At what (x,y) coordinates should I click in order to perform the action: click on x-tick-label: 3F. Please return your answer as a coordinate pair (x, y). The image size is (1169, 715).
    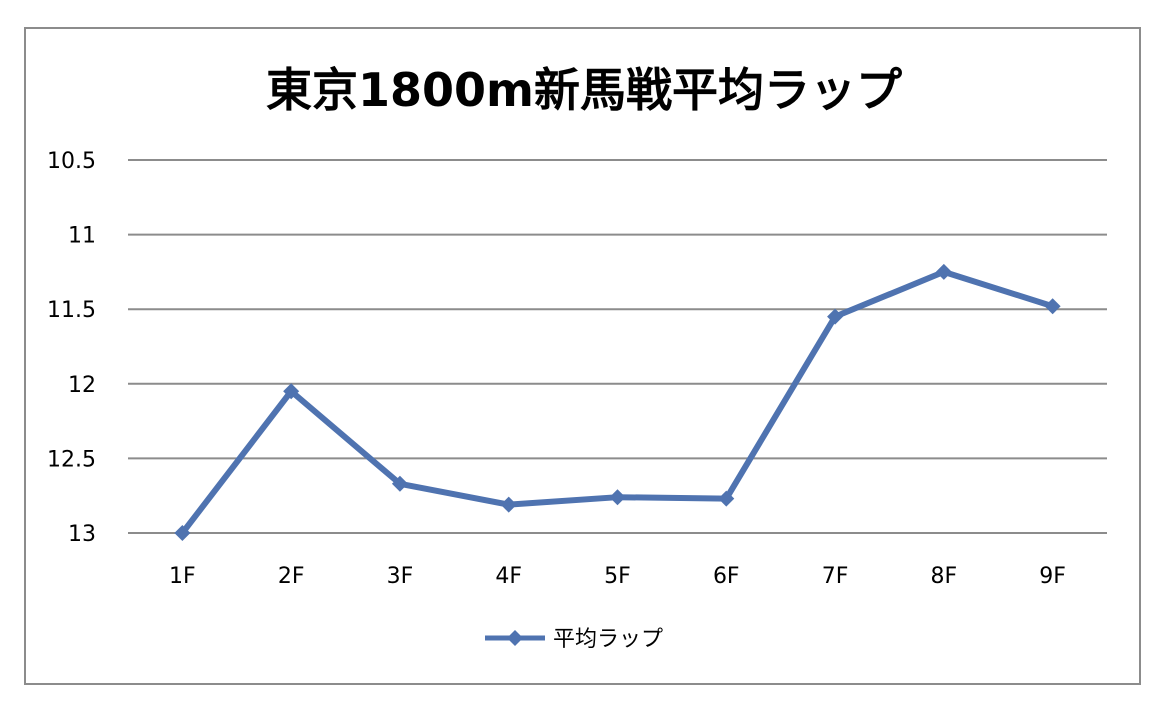
    Looking at the image, I should click on (400, 576).